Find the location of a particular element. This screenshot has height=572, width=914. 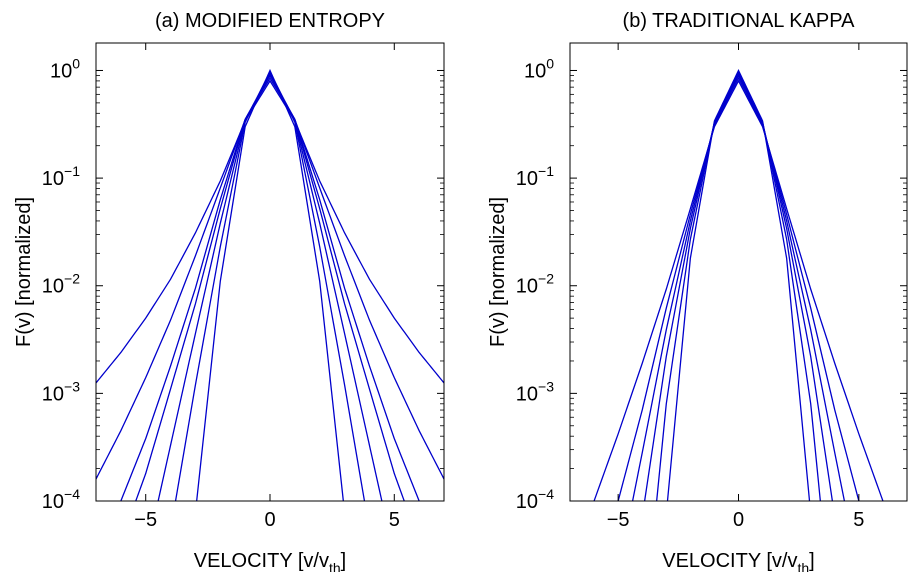

chart-title: (b) TRADITIONAL KAPPA is located at coordinates (739, 21).